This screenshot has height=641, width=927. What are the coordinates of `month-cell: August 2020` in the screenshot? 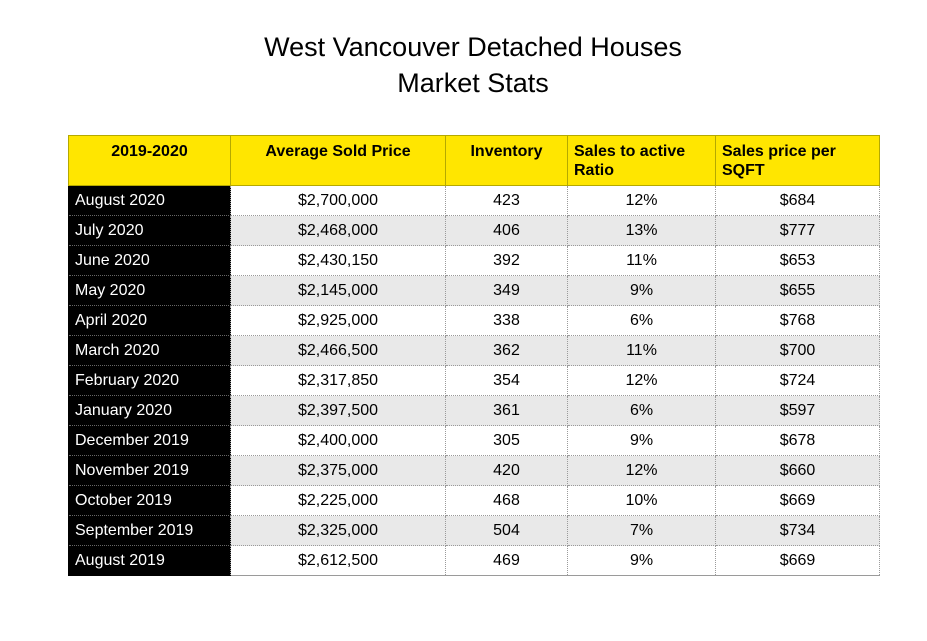 It's located at (149, 200).